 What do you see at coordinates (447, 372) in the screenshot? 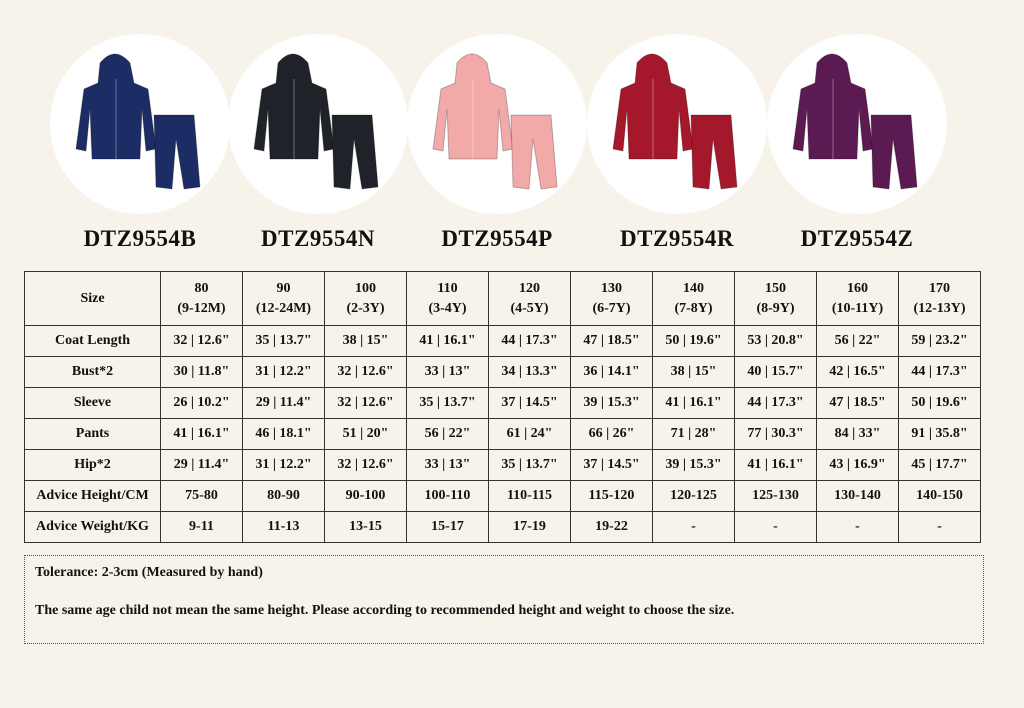
I see `table-cell: 33 | 13"` at bounding box center [447, 372].